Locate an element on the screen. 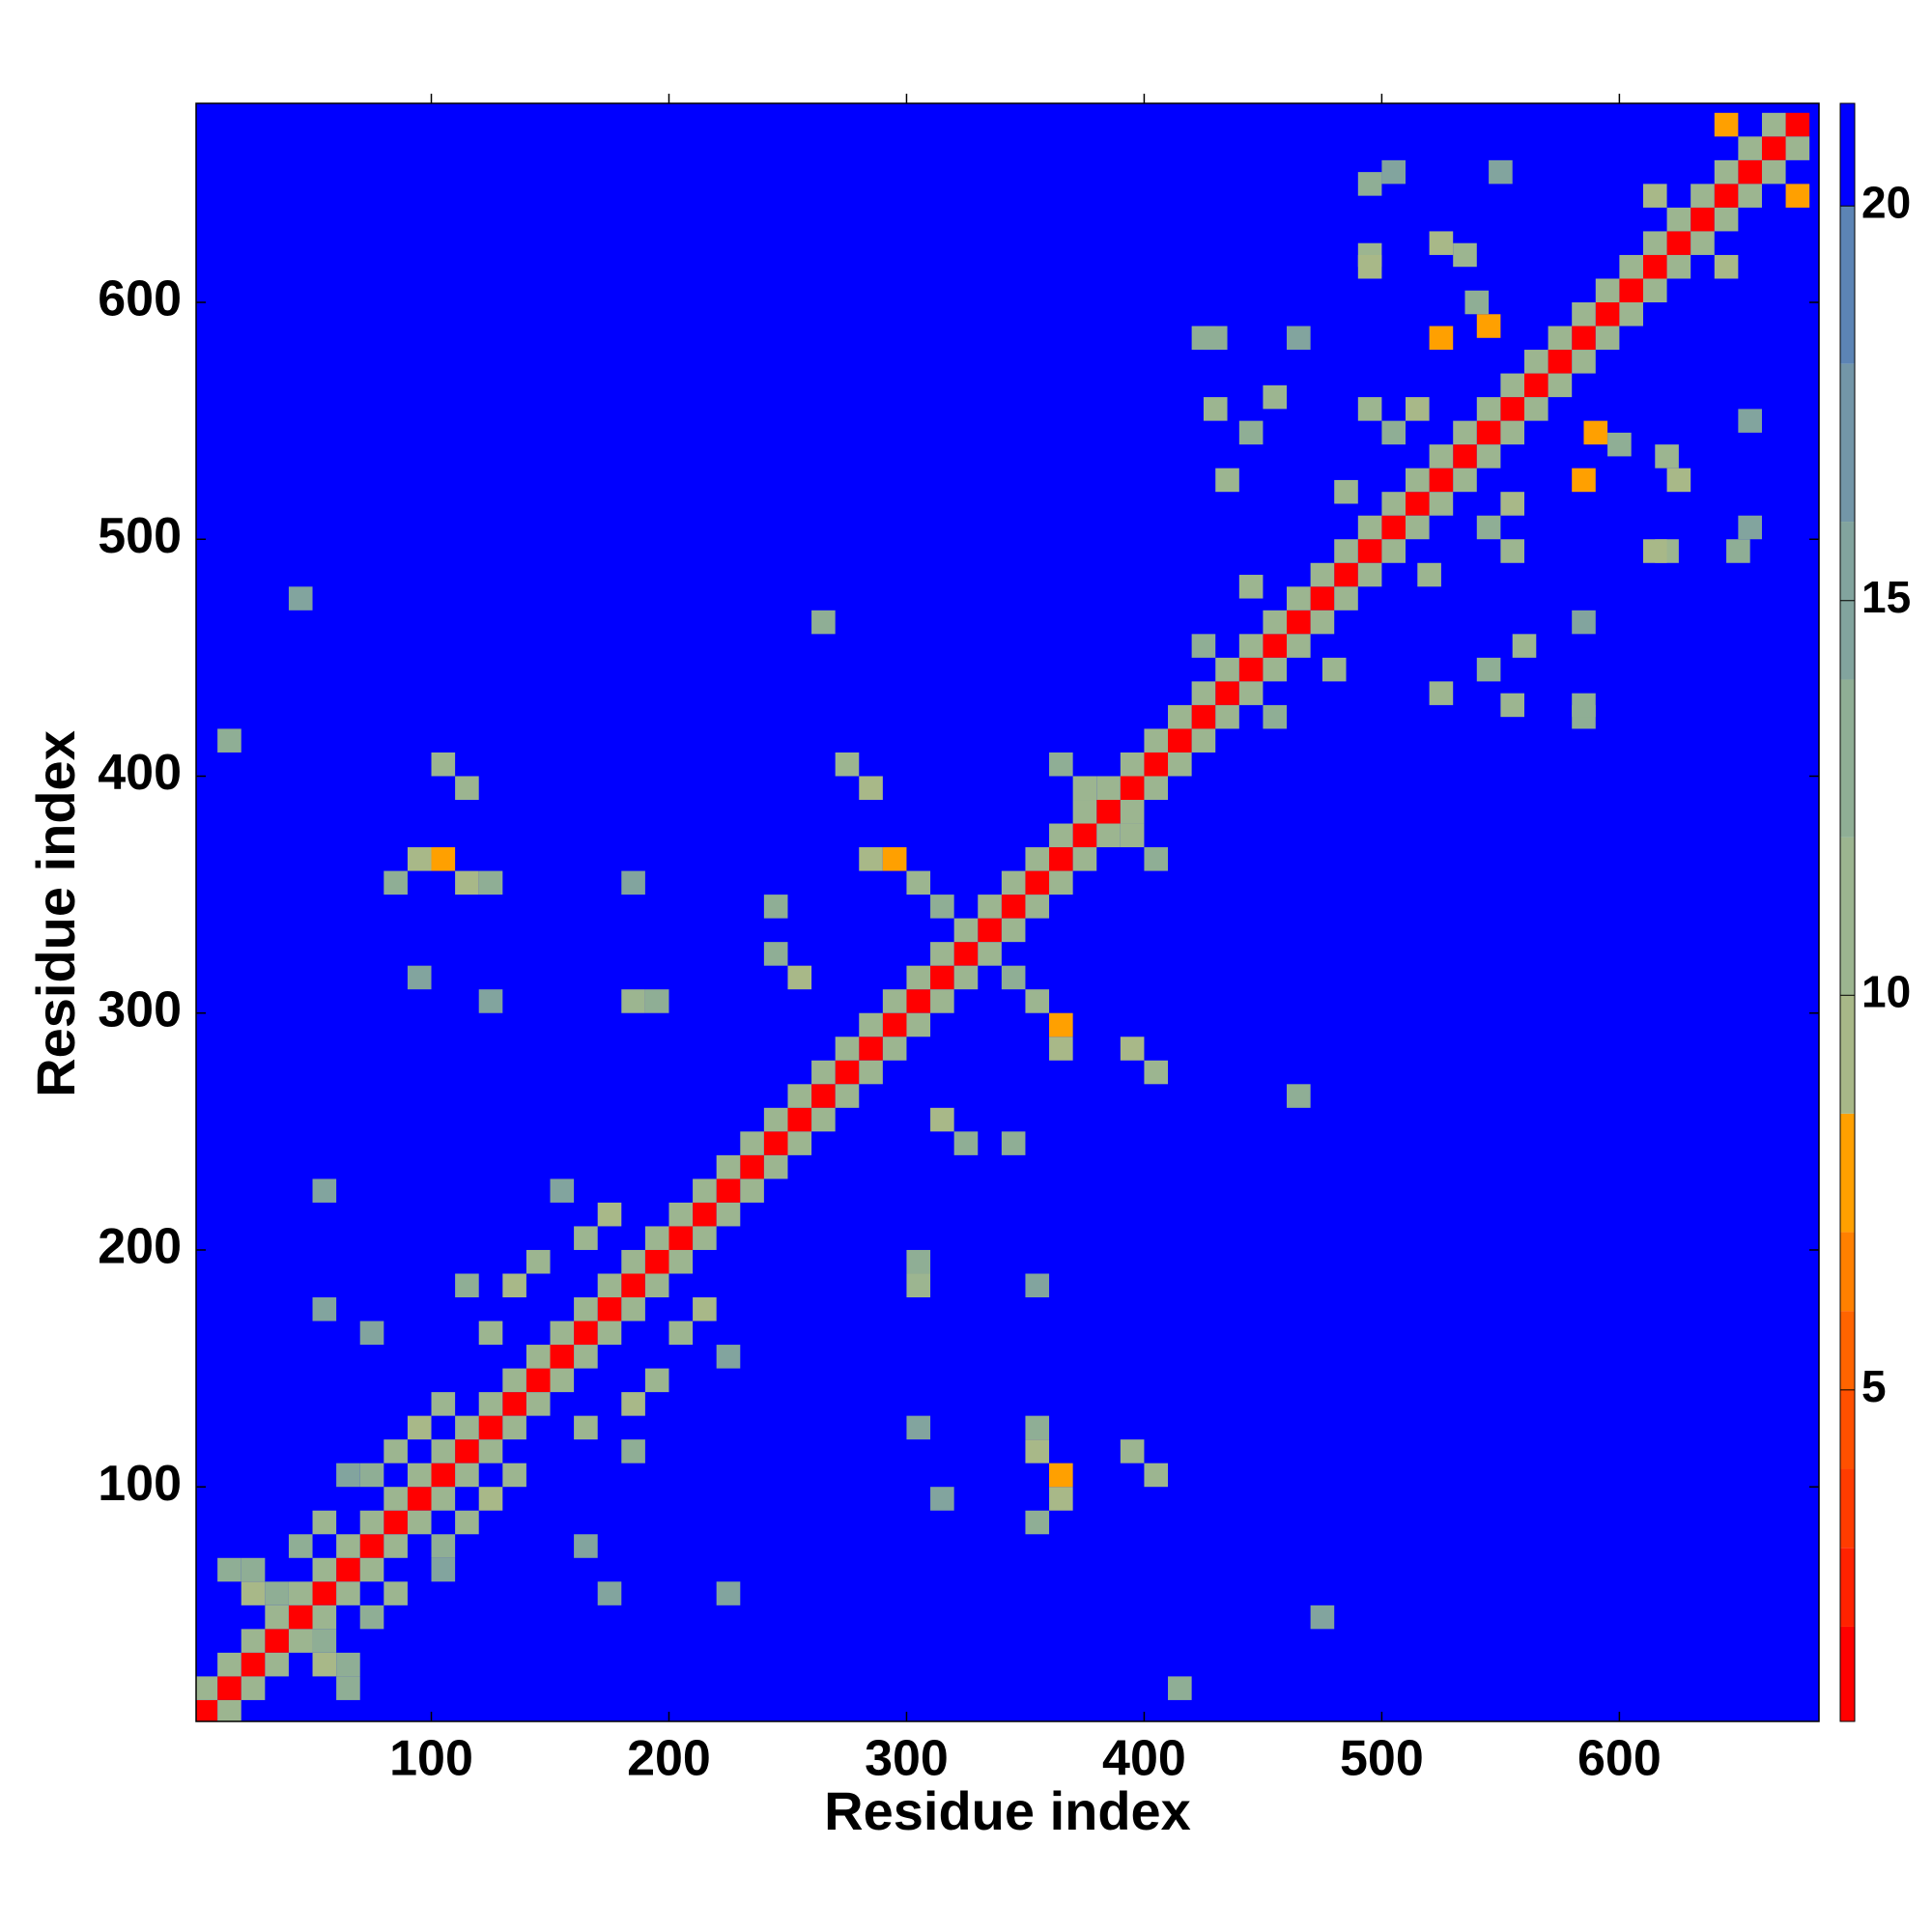 Image resolution: width=1932 pixels, height=1932 pixels. y-tick-label: 300 is located at coordinates (140, 1009).